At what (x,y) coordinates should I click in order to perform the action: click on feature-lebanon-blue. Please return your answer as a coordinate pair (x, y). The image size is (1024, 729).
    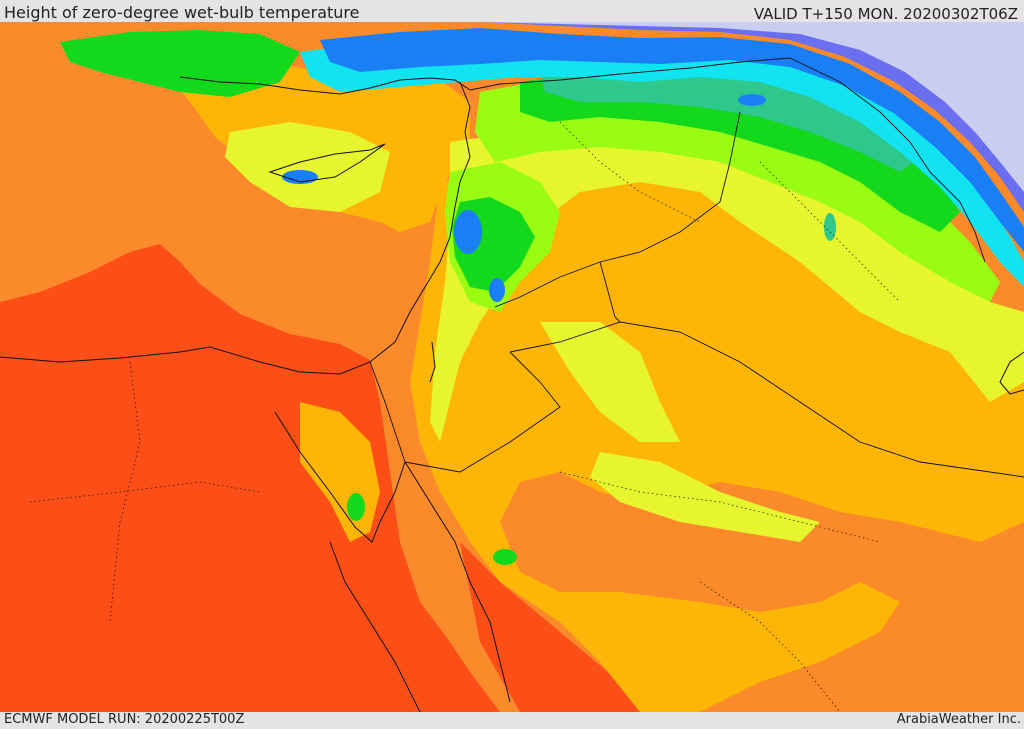
    Looking at the image, I should click on (468, 232).